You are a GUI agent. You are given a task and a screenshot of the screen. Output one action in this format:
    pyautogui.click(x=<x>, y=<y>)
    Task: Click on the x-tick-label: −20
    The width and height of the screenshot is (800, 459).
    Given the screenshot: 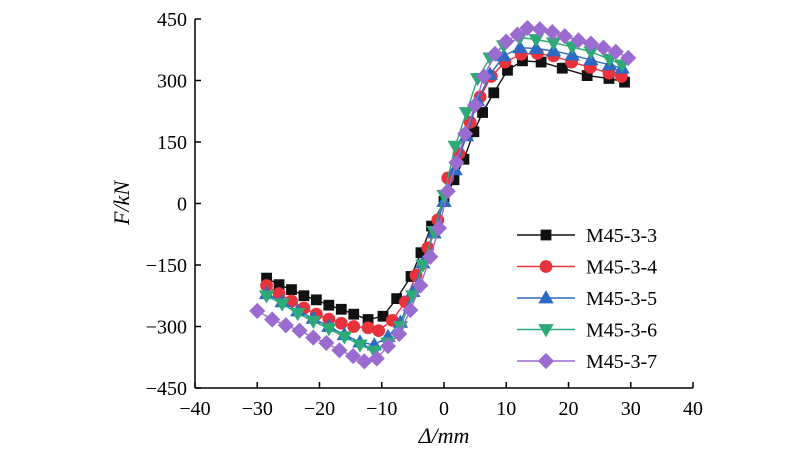 What is the action you would take?
    pyautogui.click(x=319, y=409)
    